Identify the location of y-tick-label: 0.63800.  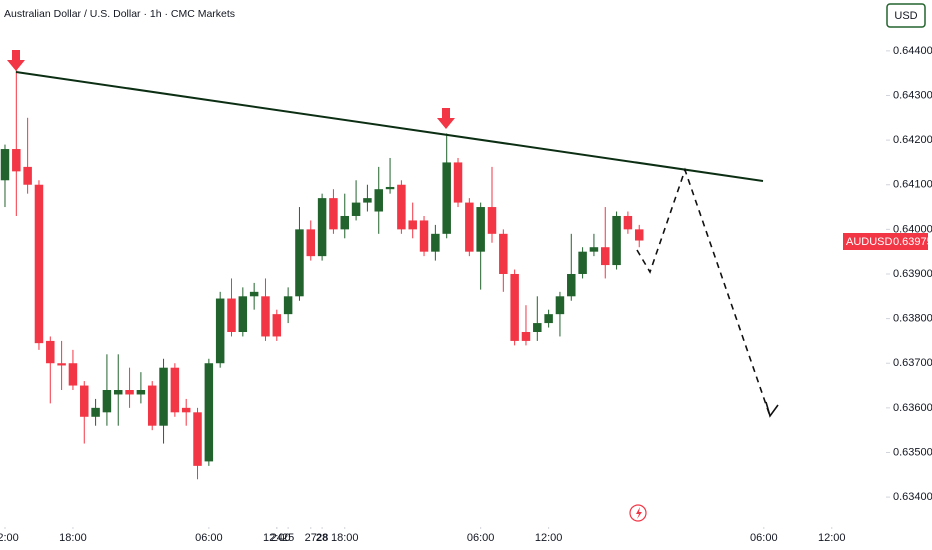
(912, 319).